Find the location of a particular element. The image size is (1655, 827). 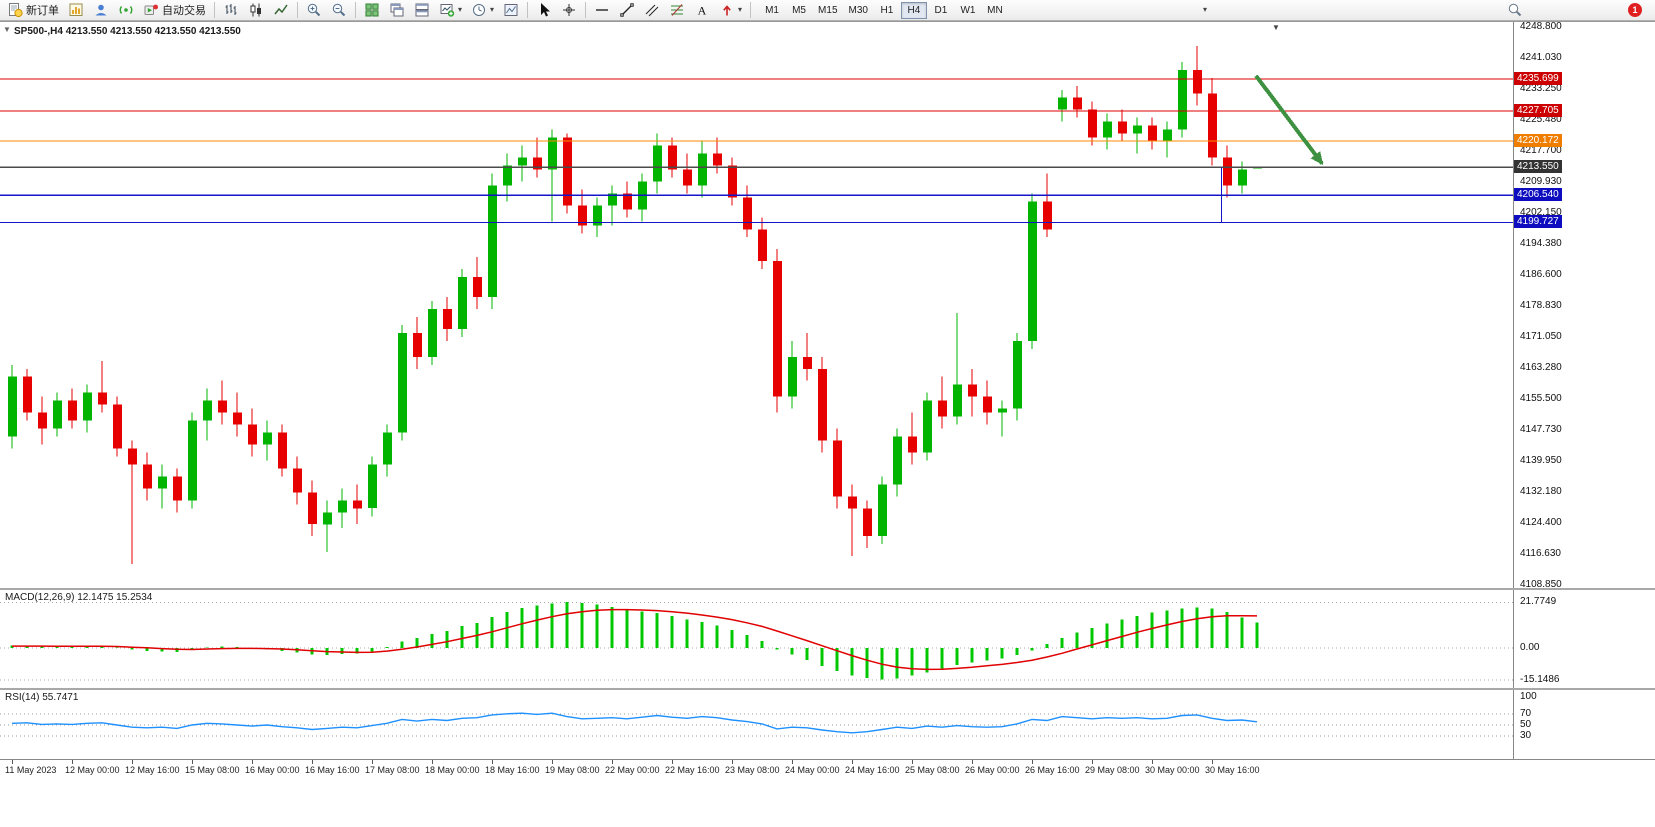

channel-icon is located at coordinates (652, 10).